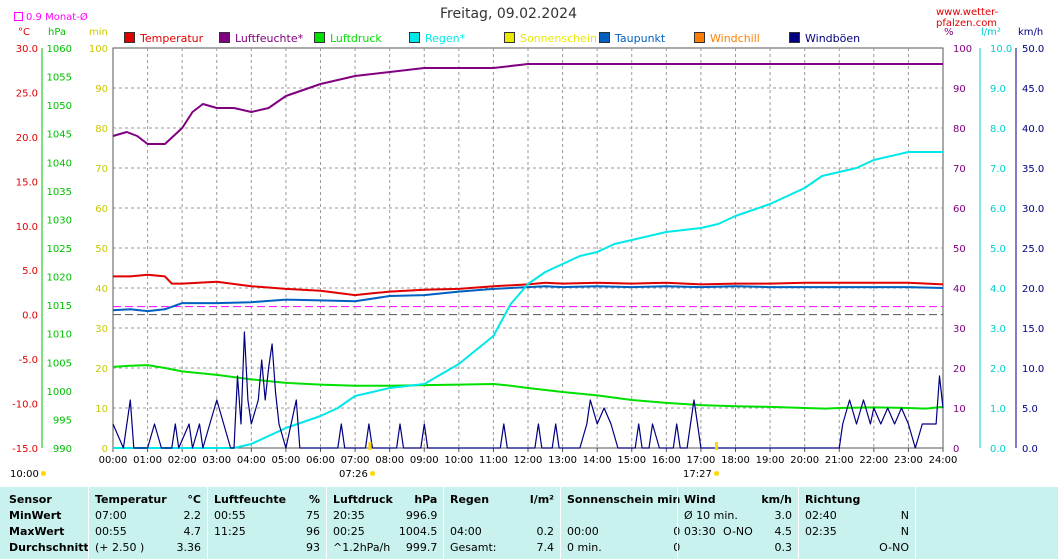 The image size is (1058, 559). I want to click on humidity-tick-label: 0, so click(956, 449).